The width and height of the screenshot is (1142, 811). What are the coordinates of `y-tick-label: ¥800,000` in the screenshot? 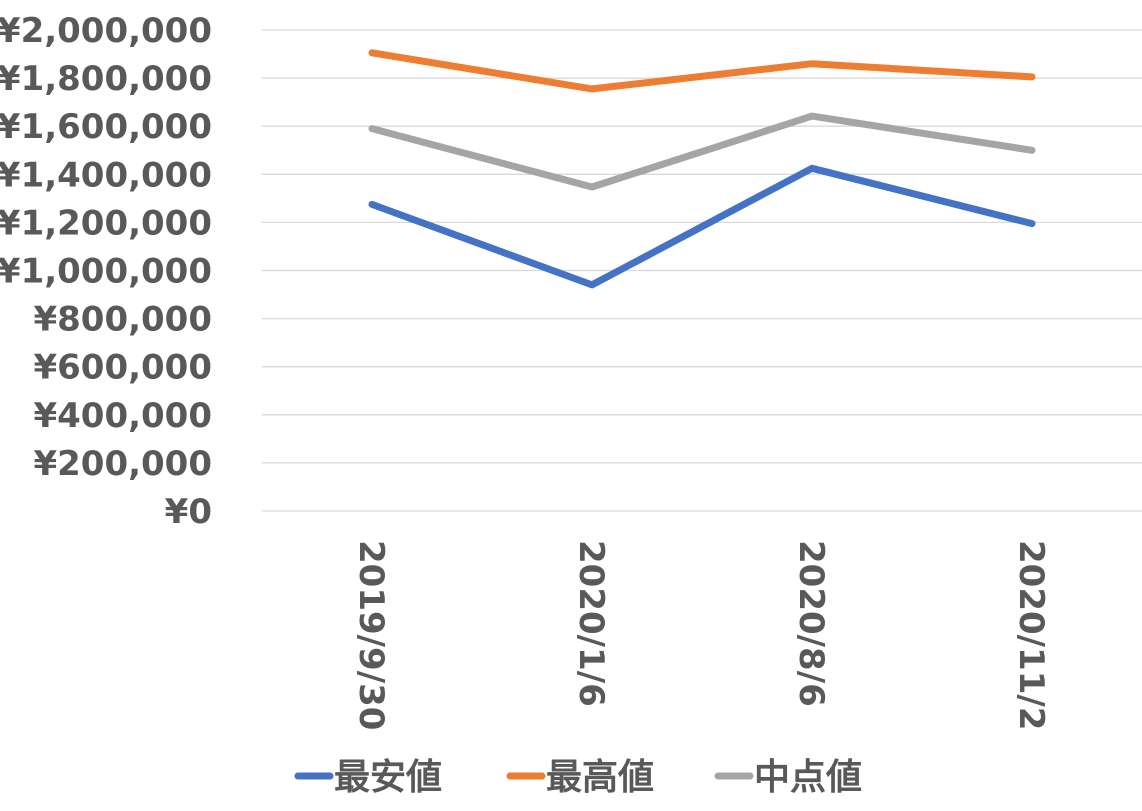 It's located at (122, 320).